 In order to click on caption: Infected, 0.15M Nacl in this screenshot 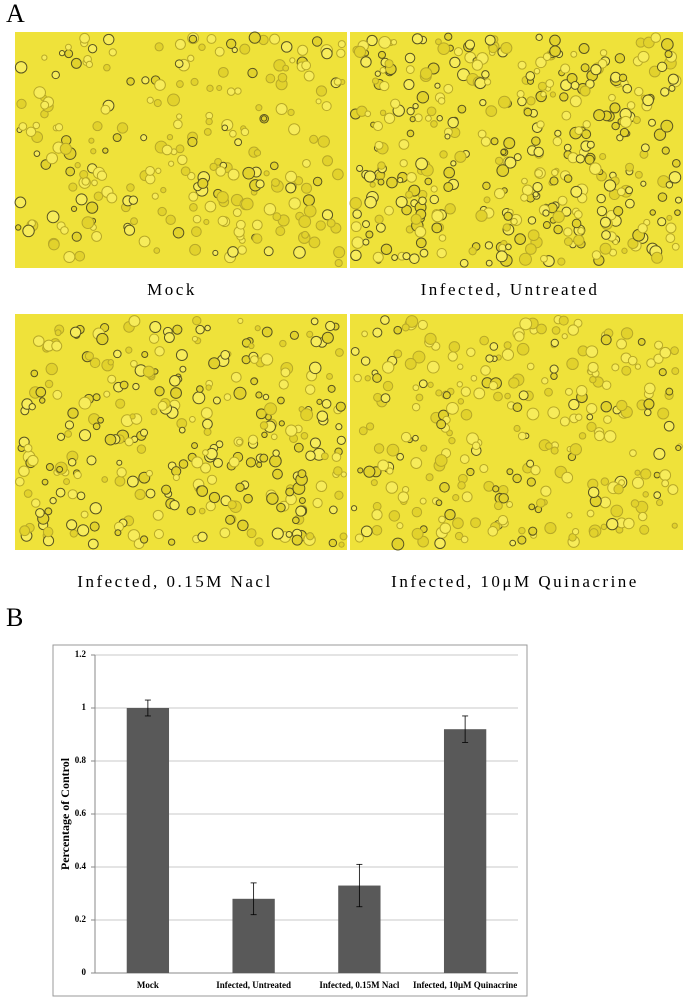, I will do `click(174, 581)`.